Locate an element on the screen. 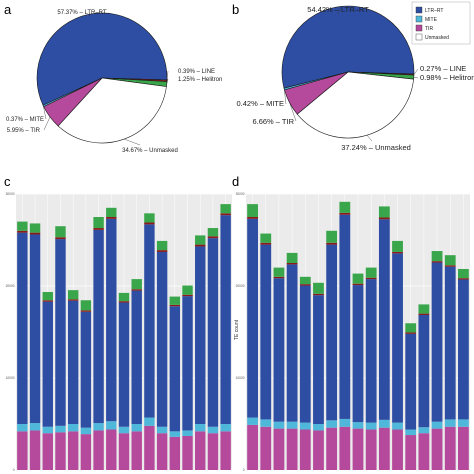  bar-c-17-segment-mite is located at coordinates (225, 428).